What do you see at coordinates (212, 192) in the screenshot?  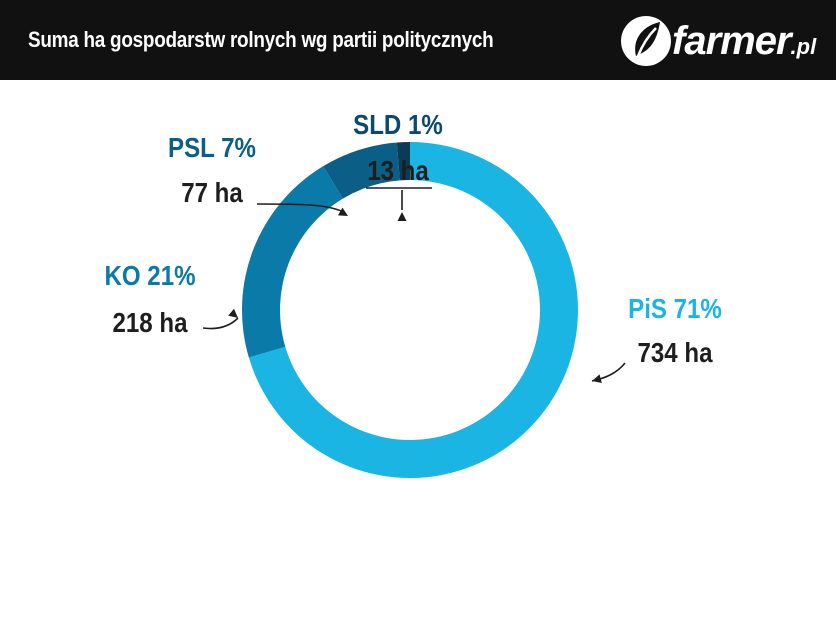 I see `label-value-psl: 77 ha` at bounding box center [212, 192].